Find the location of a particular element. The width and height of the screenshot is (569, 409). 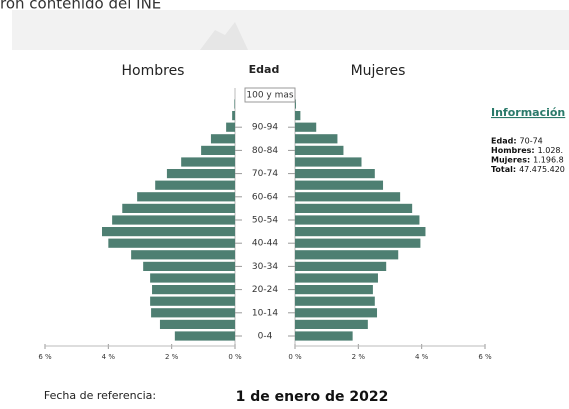

info-key: Edad: is located at coordinates (504, 141).